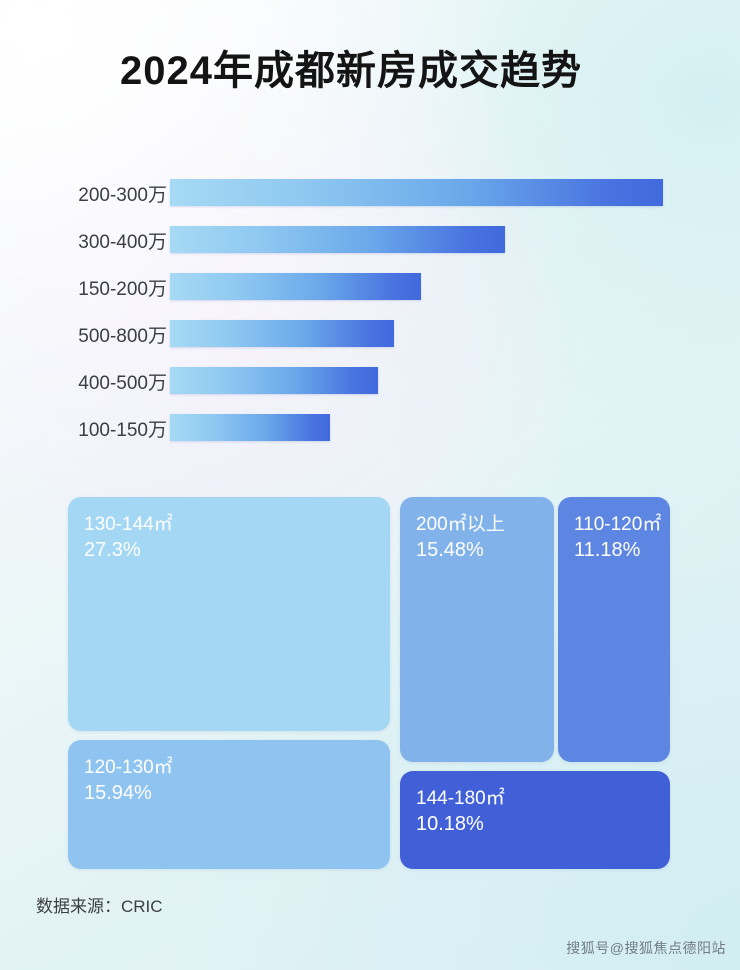 The image size is (740, 970). Describe the element at coordinates (618, 524) in the screenshot. I see `treemap-cell-name: 110-120㎡` at that location.